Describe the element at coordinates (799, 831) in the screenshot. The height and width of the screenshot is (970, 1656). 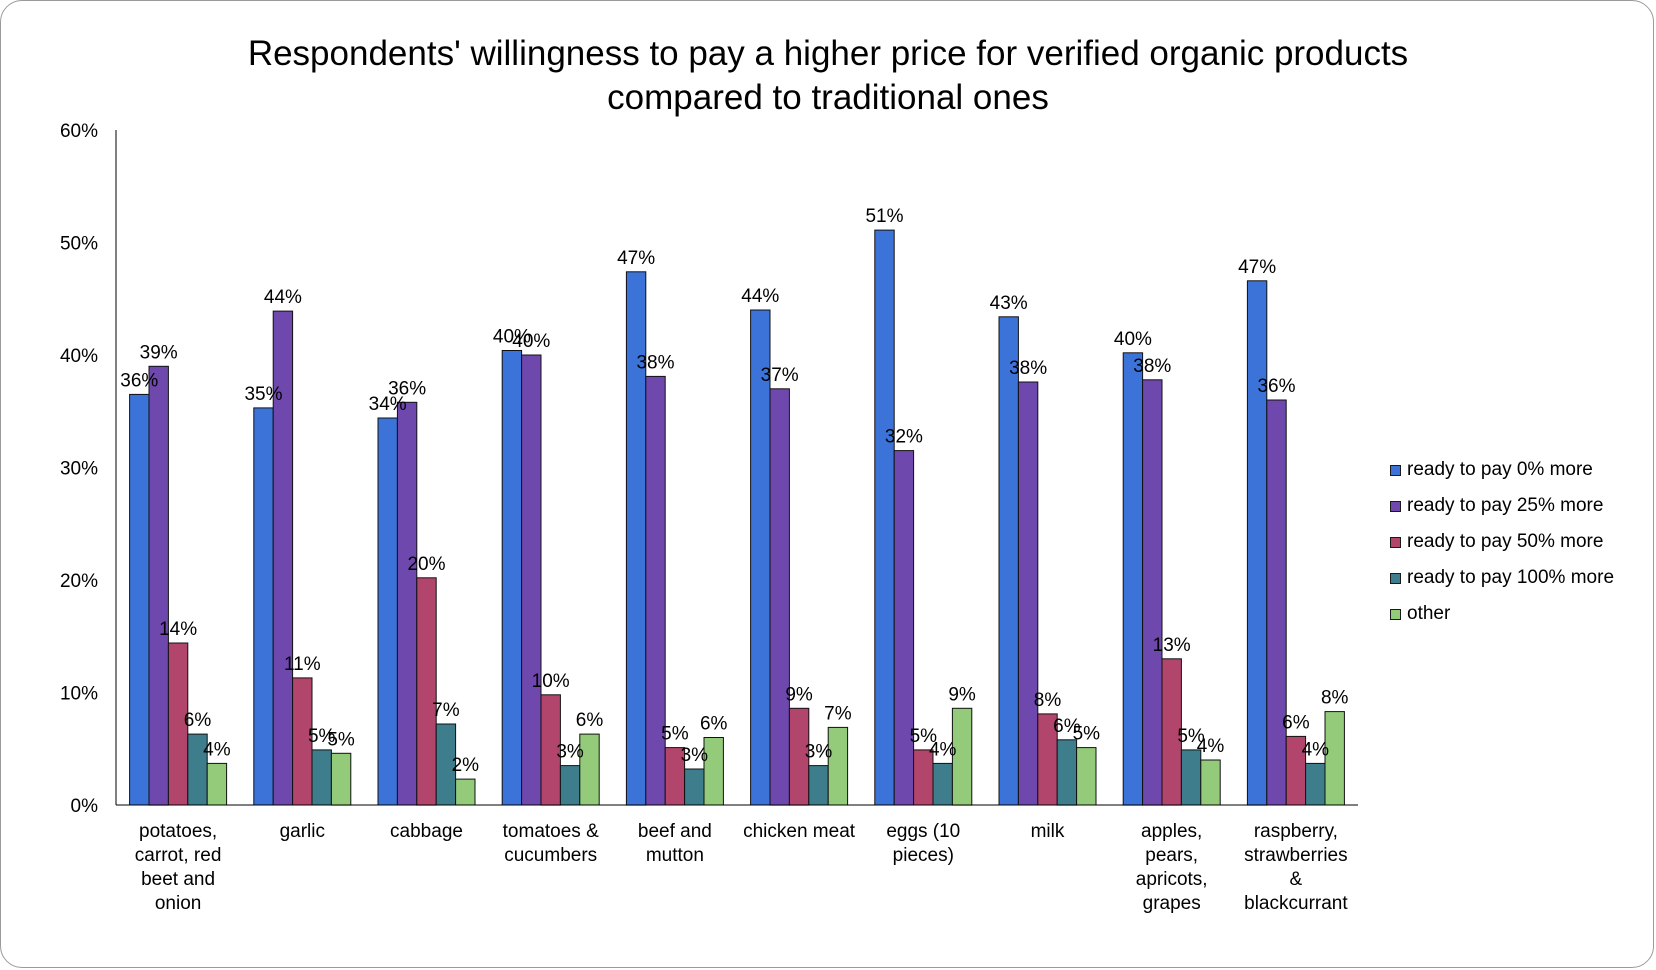
I see `category-label: chicken meat` at that location.